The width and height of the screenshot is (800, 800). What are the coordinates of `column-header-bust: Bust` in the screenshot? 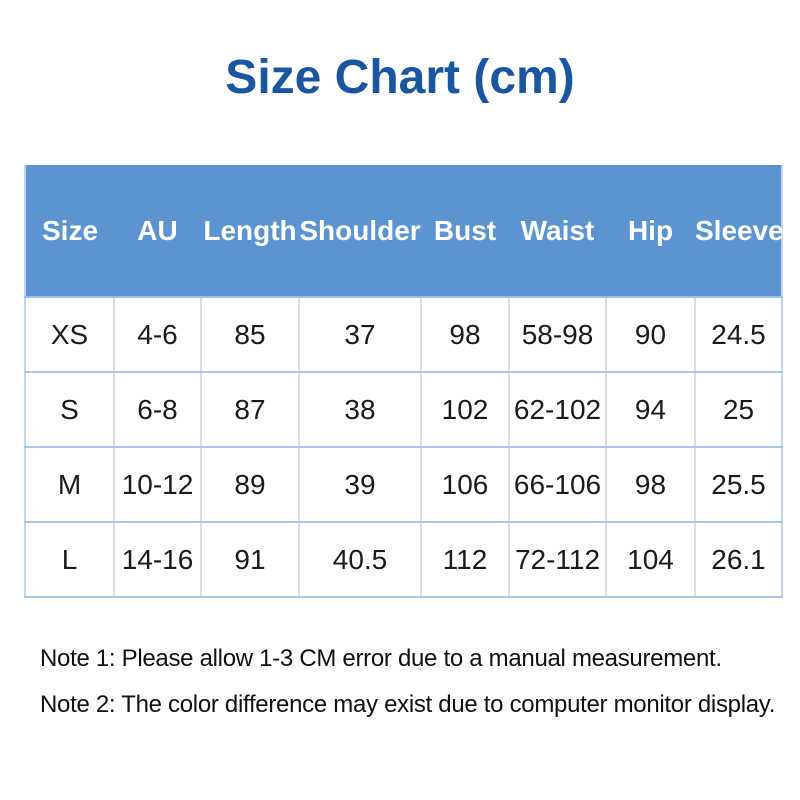 It's located at (465, 231).